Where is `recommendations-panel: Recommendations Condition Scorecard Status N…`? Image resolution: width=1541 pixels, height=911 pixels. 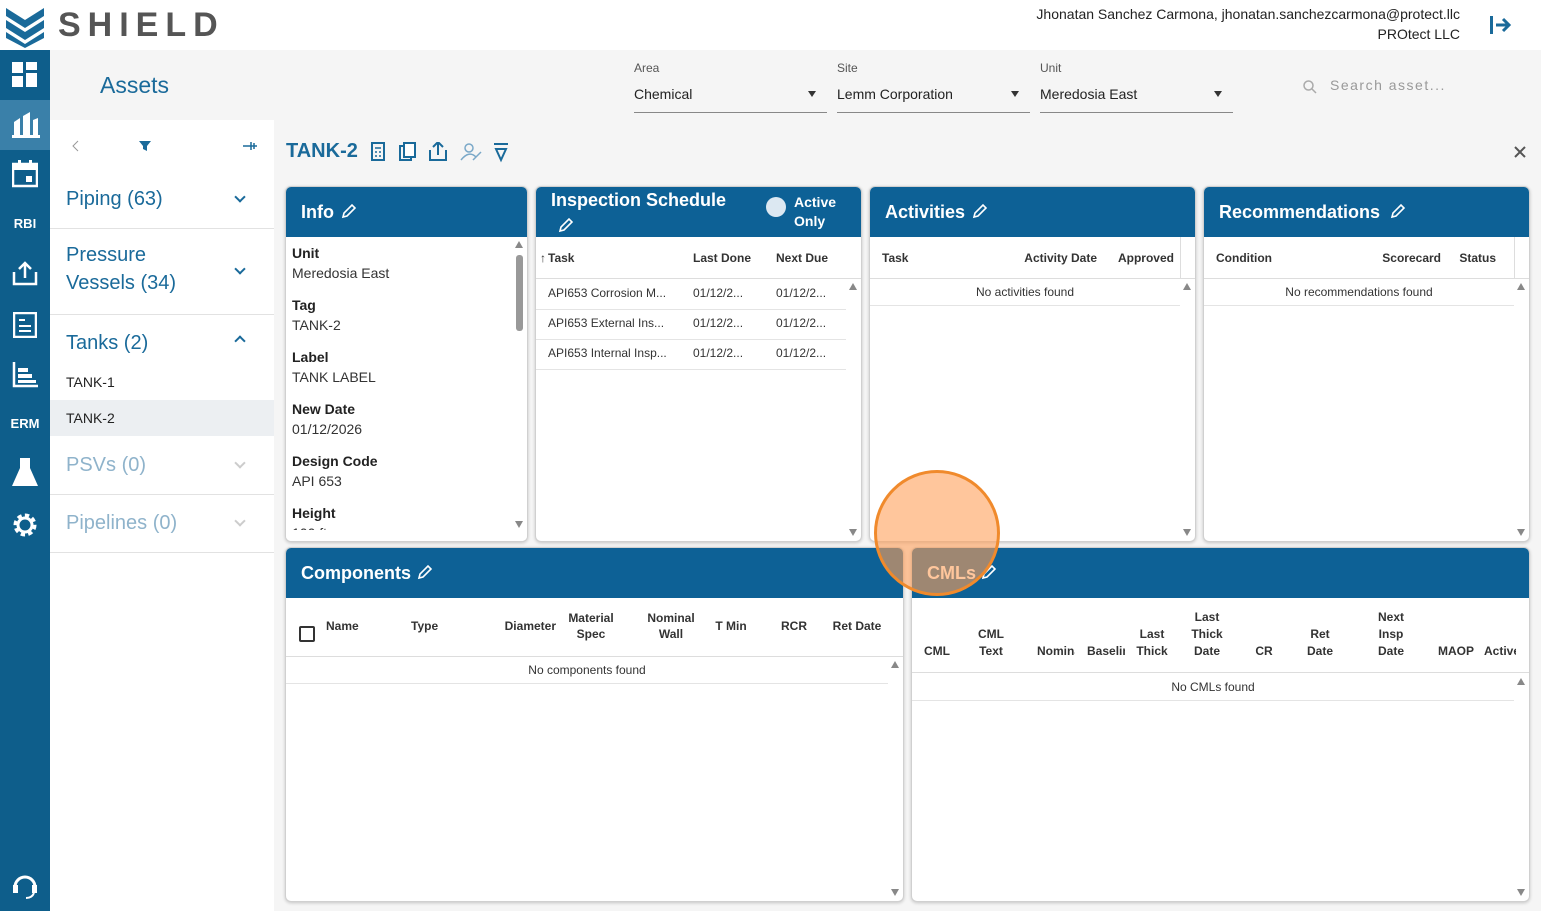 recommendations-panel: Recommendations Condition Scorecard Status N… is located at coordinates (1366, 364).